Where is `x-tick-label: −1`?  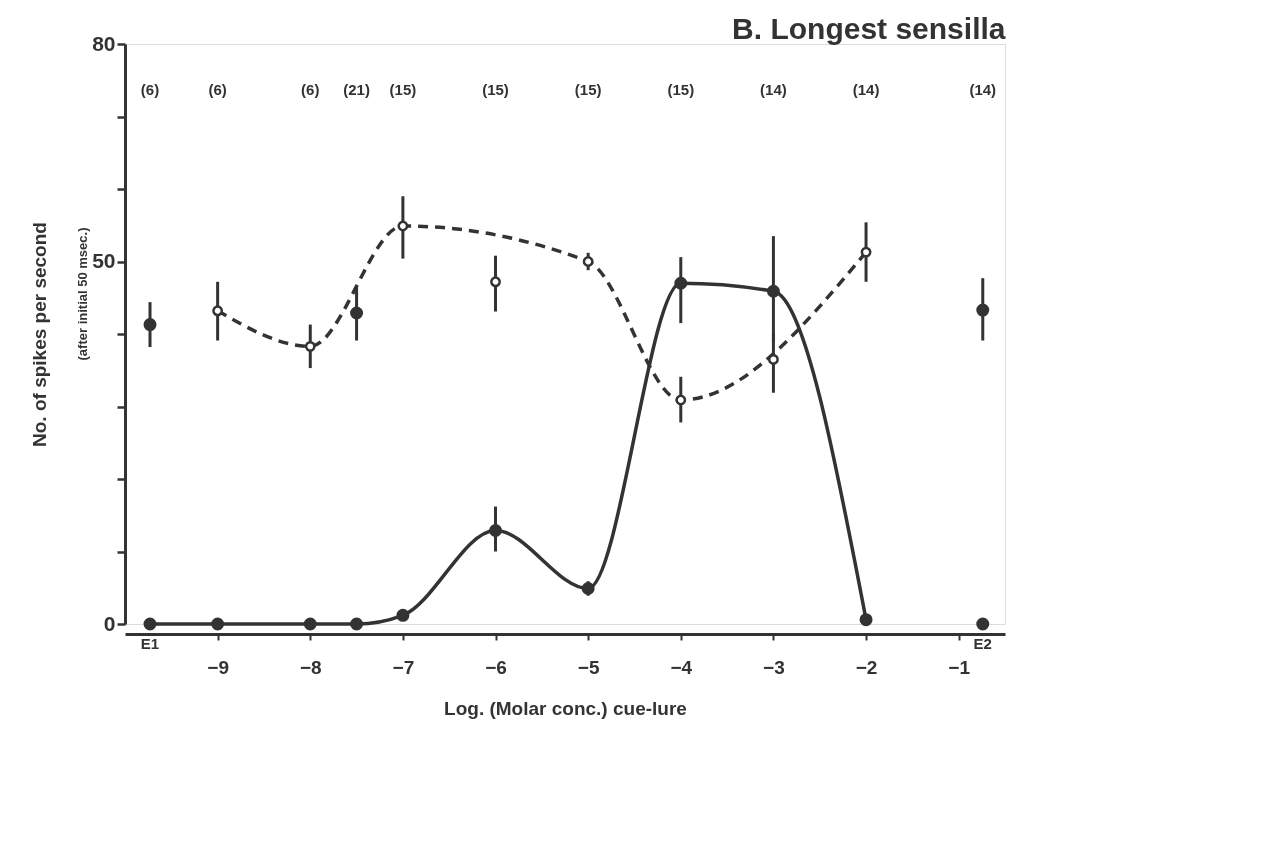 x-tick-label: −1 is located at coordinates (959, 667).